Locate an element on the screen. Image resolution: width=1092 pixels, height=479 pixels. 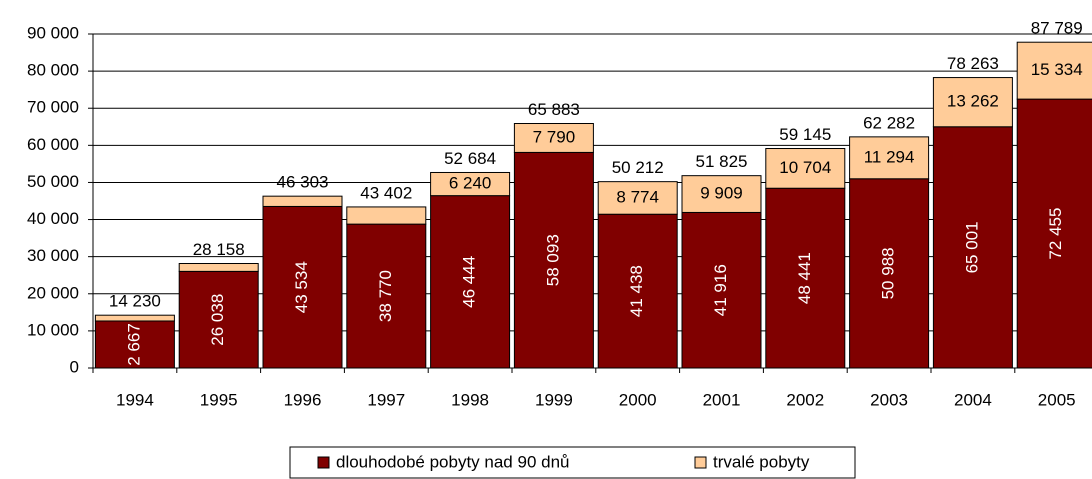
y-tick-label: 40 000 is located at coordinates (53, 218).